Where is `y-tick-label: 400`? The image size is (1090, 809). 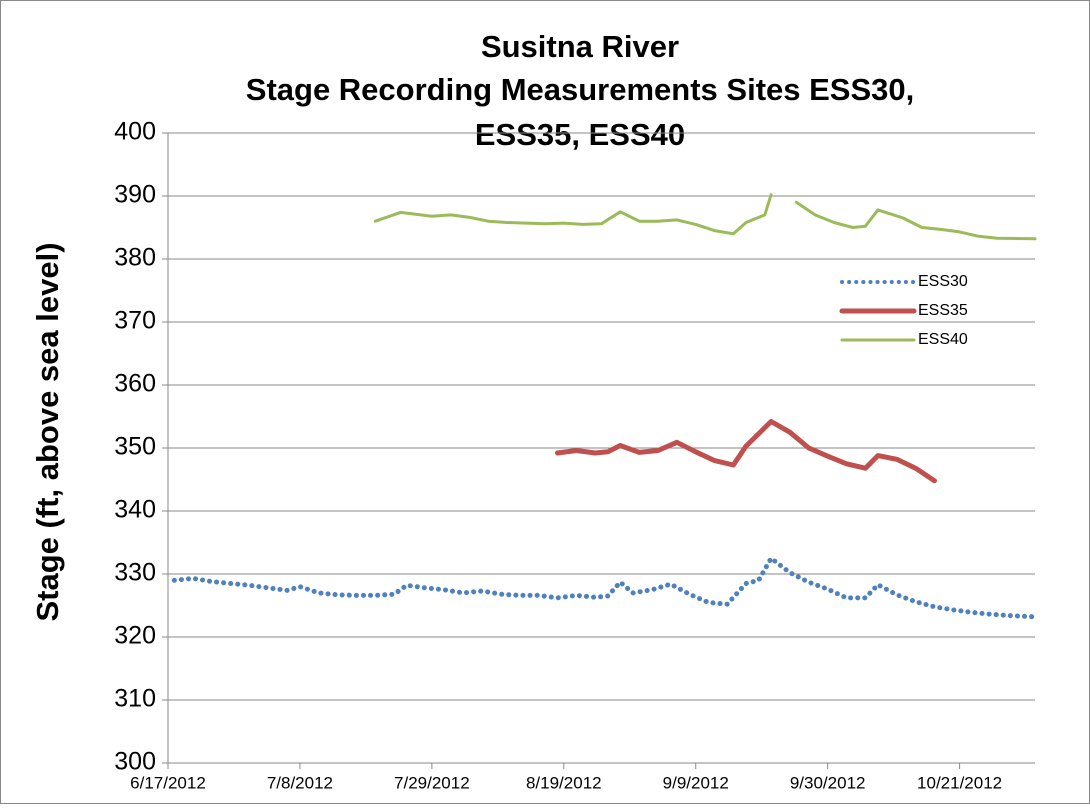 y-tick-label: 400 is located at coordinates (135, 132).